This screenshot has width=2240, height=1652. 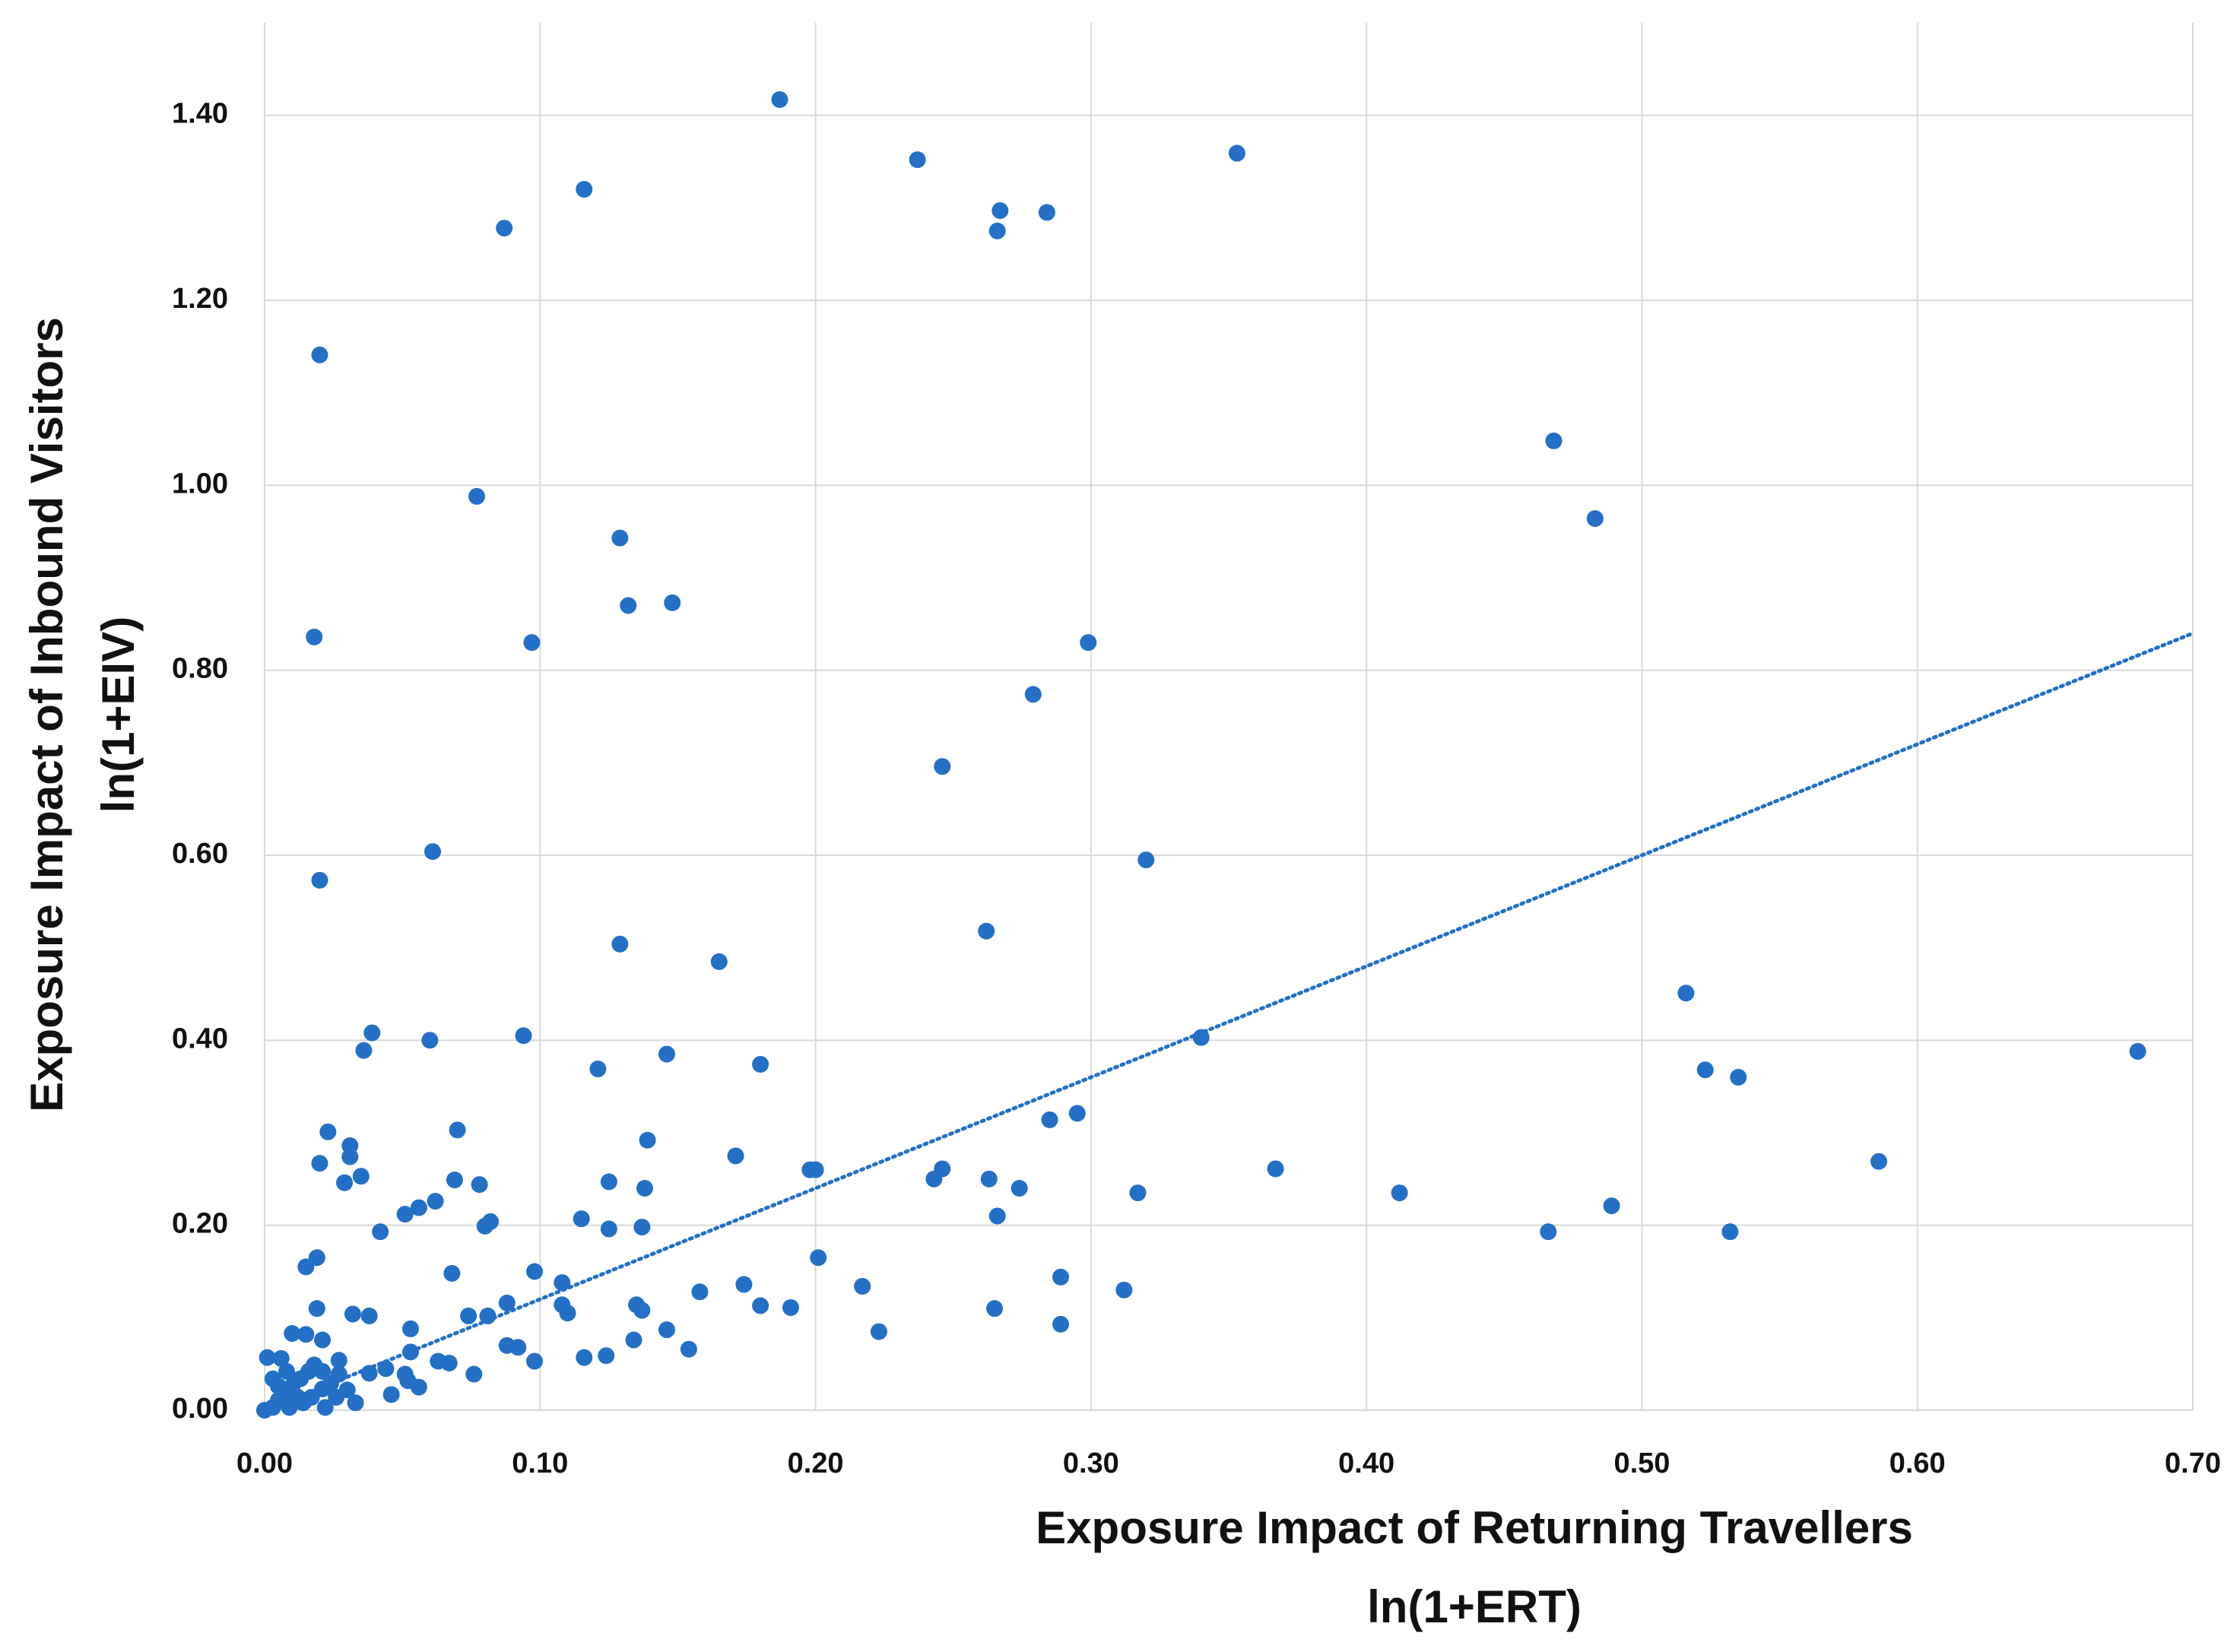 I want to click on y-tick-label: 0.40, so click(x=200, y=1038).